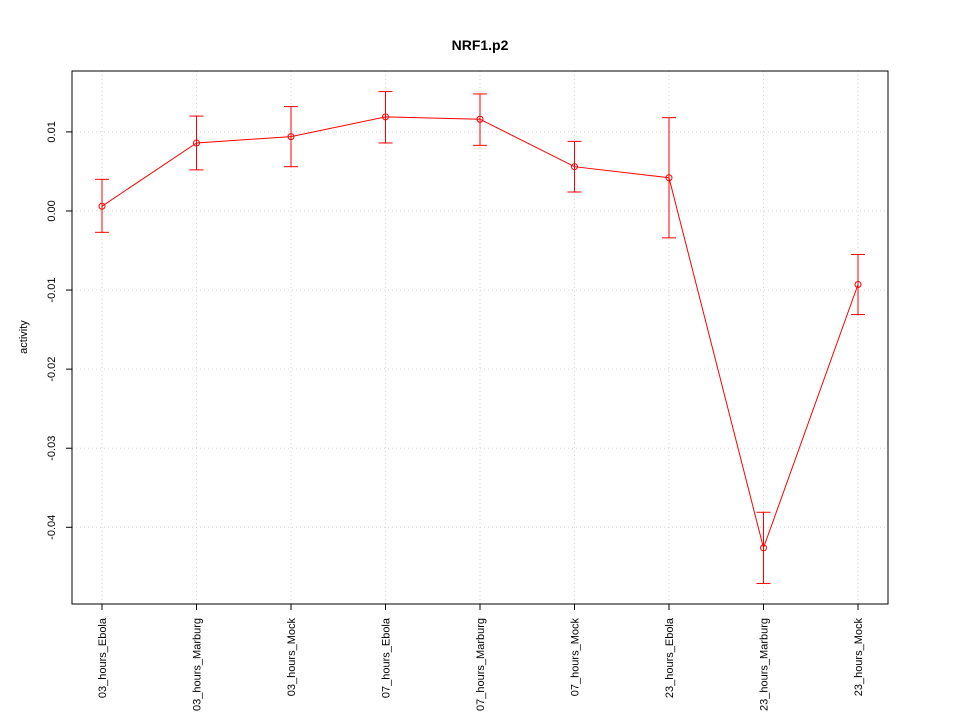  I want to click on x-tick-label: 03_hours_Marburg, so click(198, 664).